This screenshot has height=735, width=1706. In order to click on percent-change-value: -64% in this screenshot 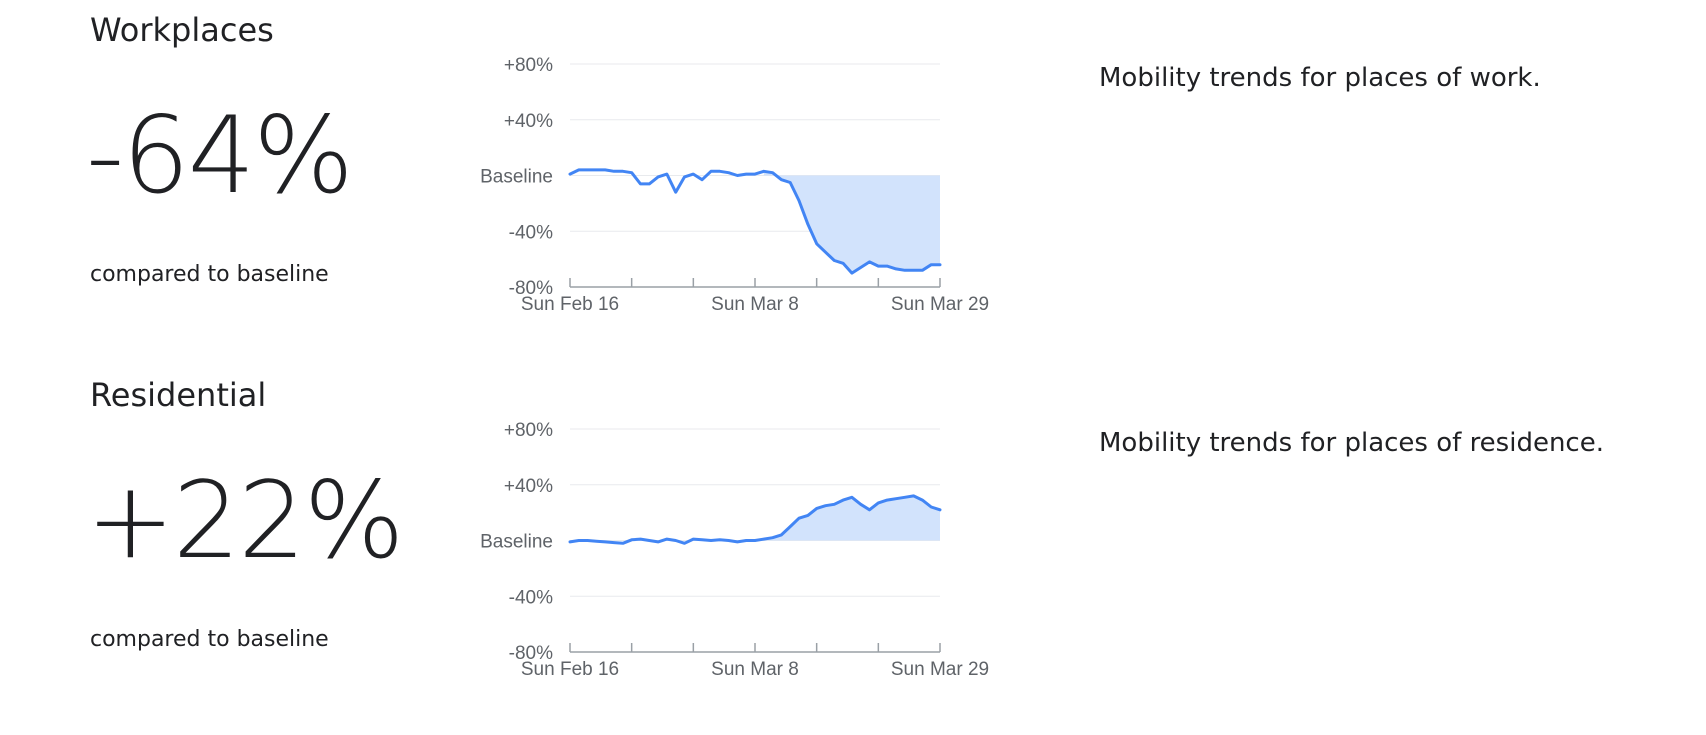, I will do `click(220, 155)`.